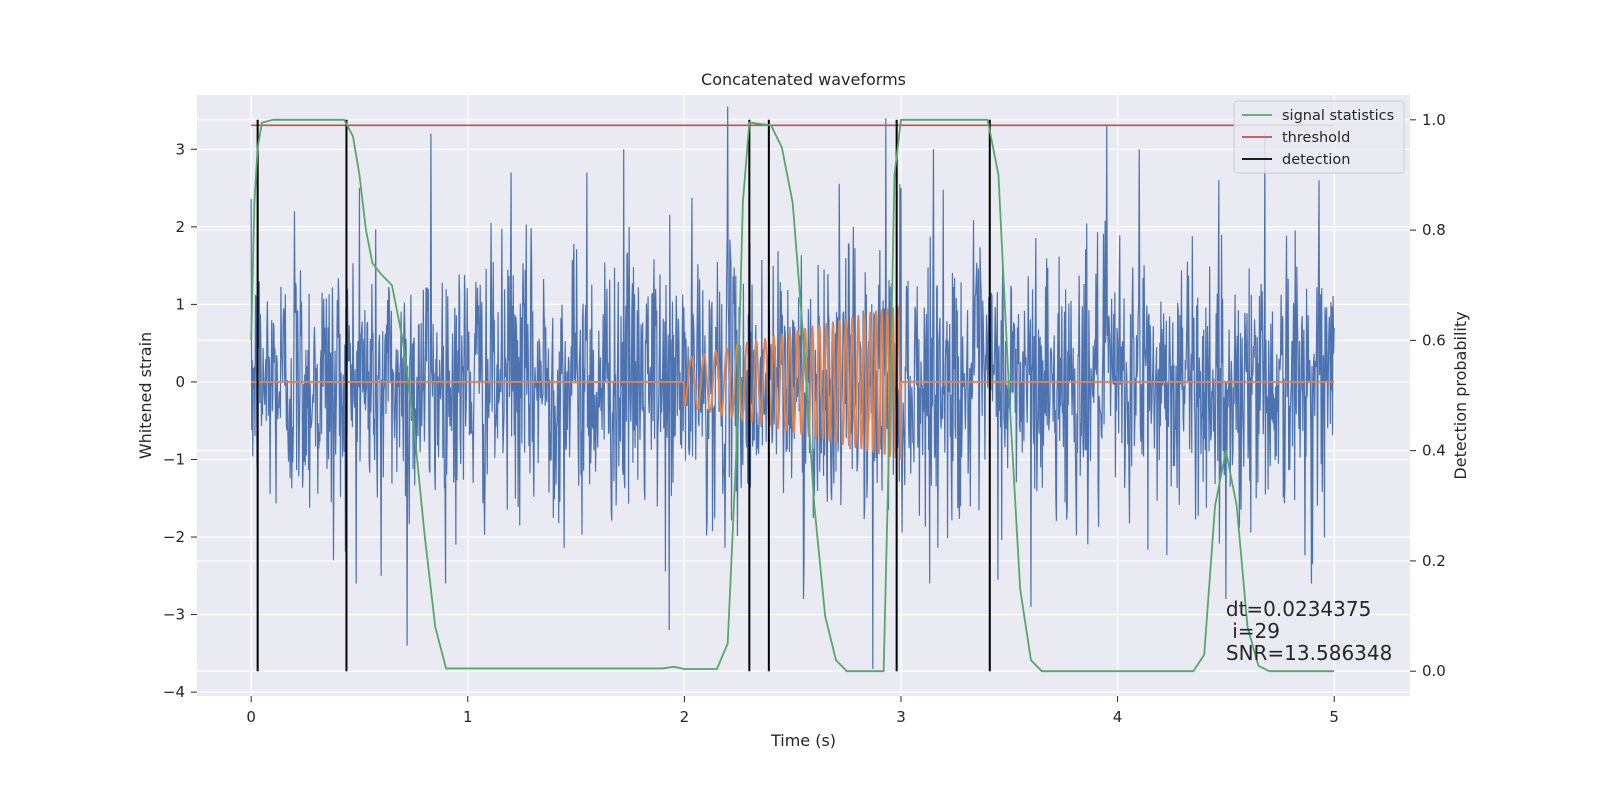 Image resolution: width=1600 pixels, height=800 pixels. I want to click on y-tick-label-left: 1, so click(180, 304).